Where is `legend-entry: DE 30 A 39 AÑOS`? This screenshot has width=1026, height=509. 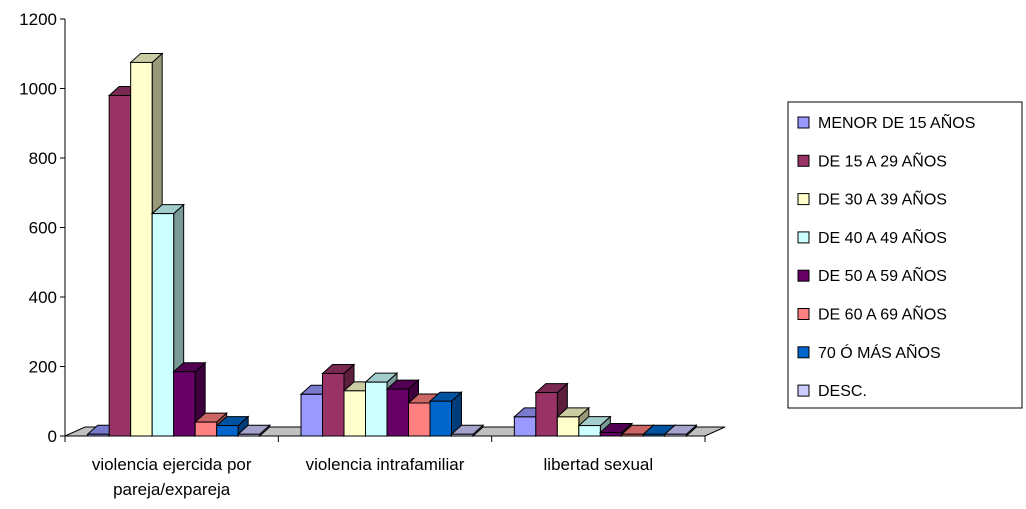 legend-entry: DE 30 A 39 AÑOS is located at coordinates (882, 199).